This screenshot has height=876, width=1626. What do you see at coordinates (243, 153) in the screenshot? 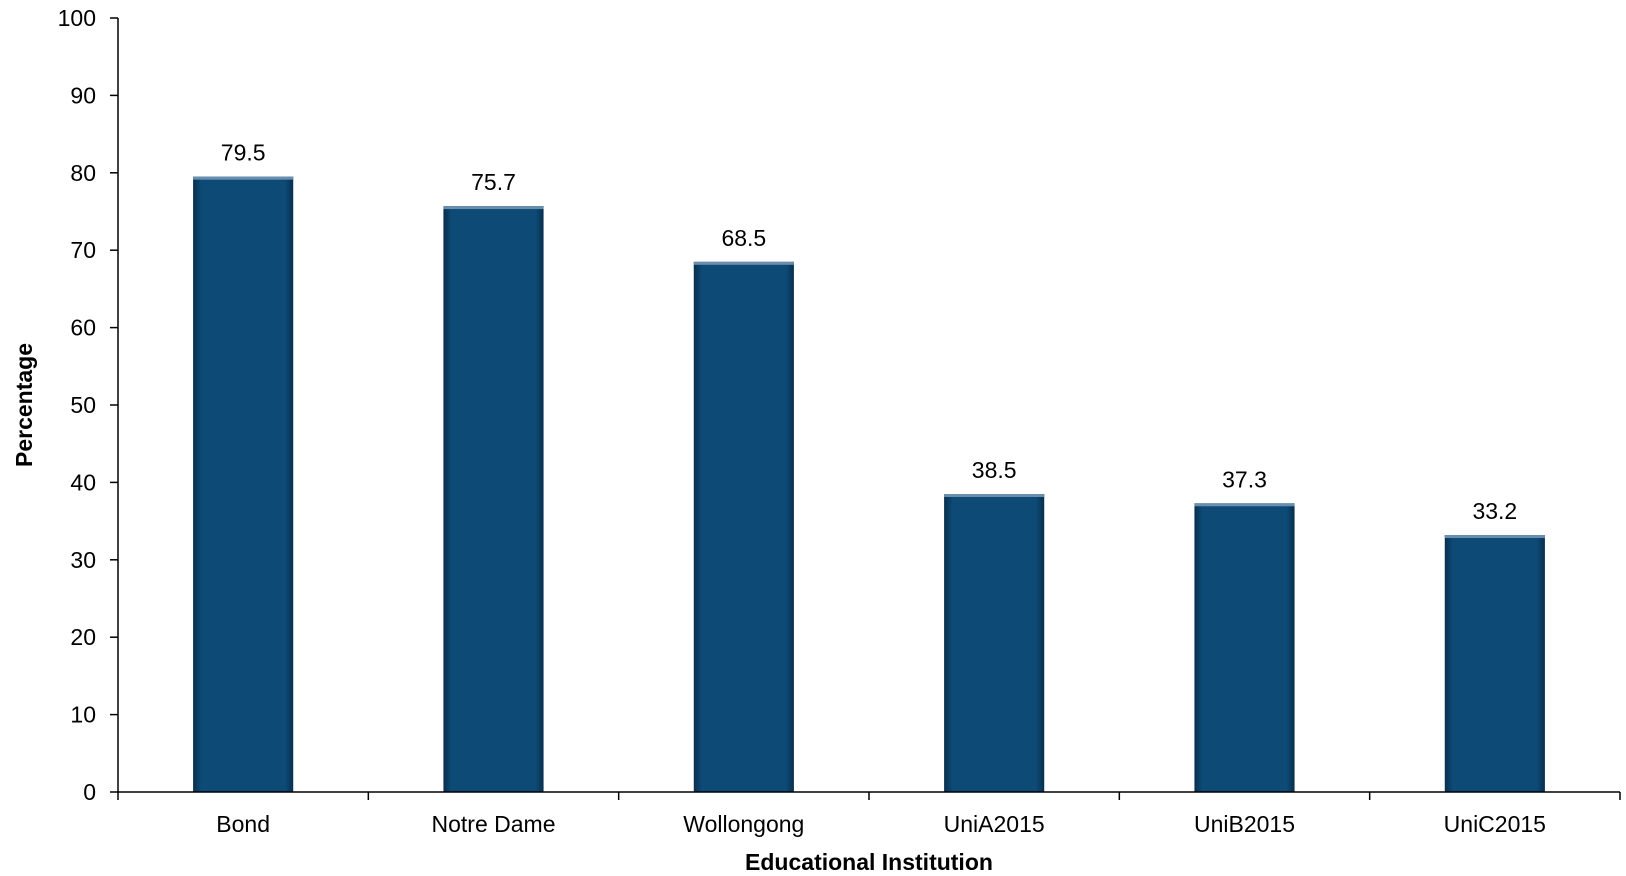
I see `bar-value-label: 79.5` at bounding box center [243, 153].